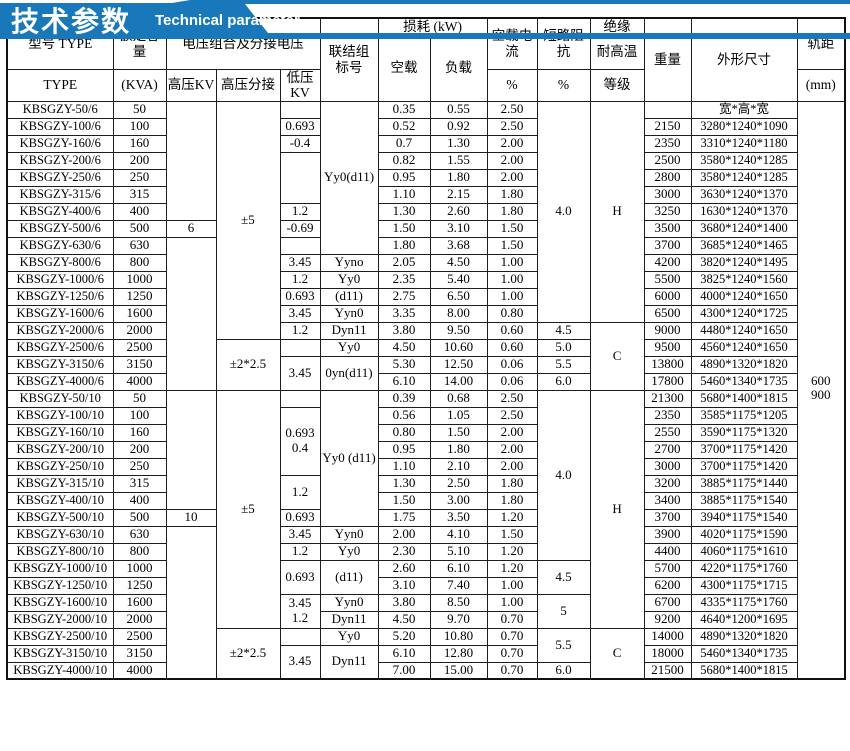 The image size is (850, 751). I want to click on cell-load: 3.68, so click(458, 245).